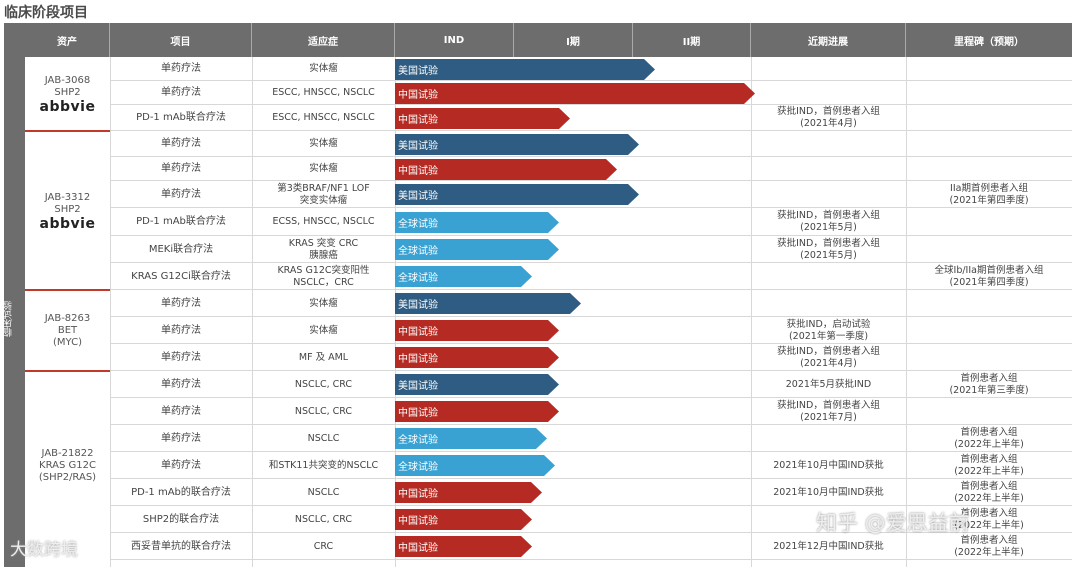 The width and height of the screenshot is (1080, 567). I want to click on asset-cell: JAB-3312 SHP2 abbvie, so click(67, 210).